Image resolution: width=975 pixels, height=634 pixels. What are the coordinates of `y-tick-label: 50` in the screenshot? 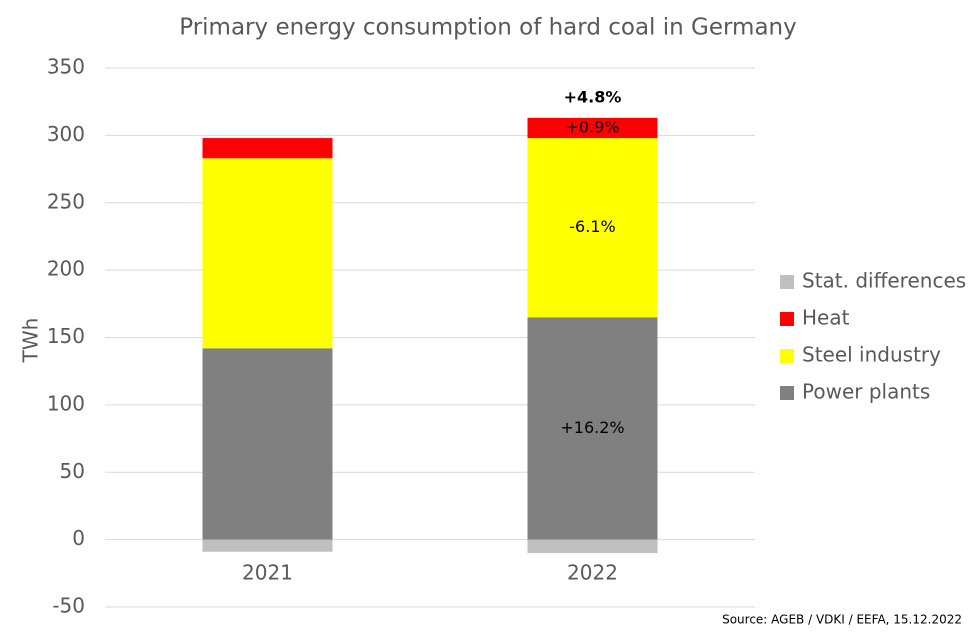 It's located at (72, 471).